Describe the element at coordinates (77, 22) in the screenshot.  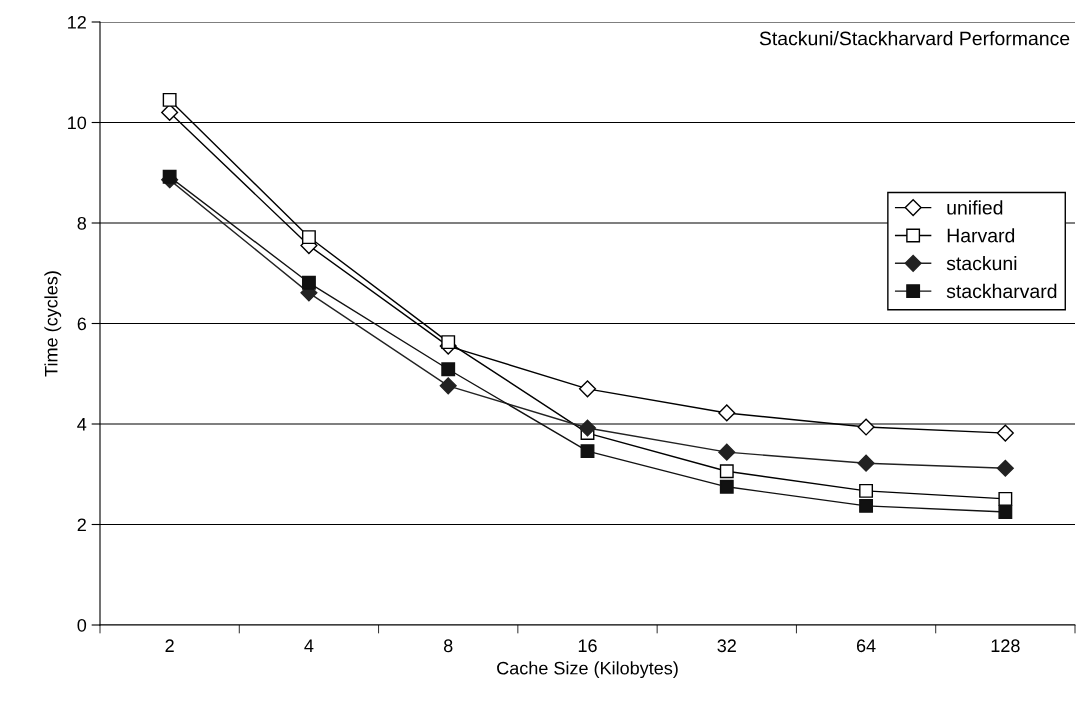
I see `y-tick-label: 12` at that location.